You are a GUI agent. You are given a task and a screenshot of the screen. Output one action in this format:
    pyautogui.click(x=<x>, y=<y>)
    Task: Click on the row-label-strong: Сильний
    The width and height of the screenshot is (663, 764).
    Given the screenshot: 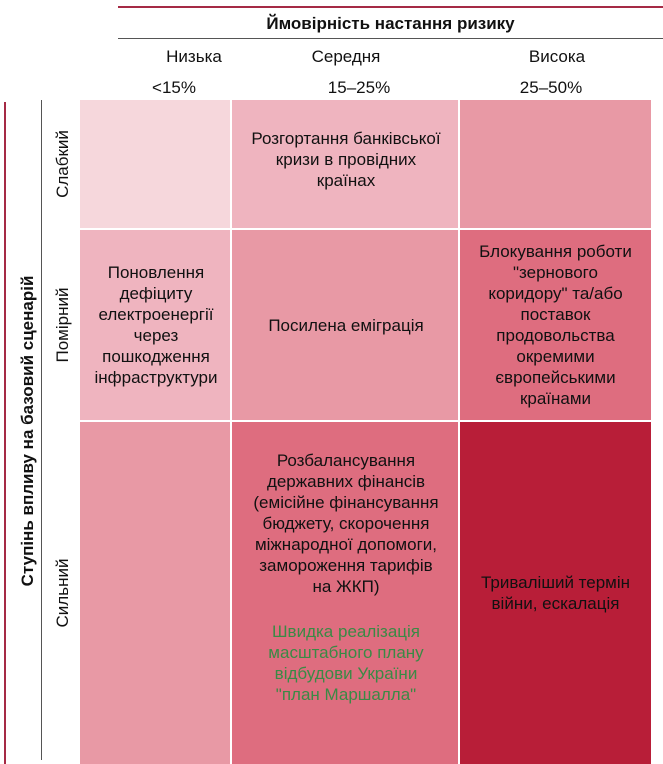 What is the action you would take?
    pyautogui.click(x=62, y=593)
    